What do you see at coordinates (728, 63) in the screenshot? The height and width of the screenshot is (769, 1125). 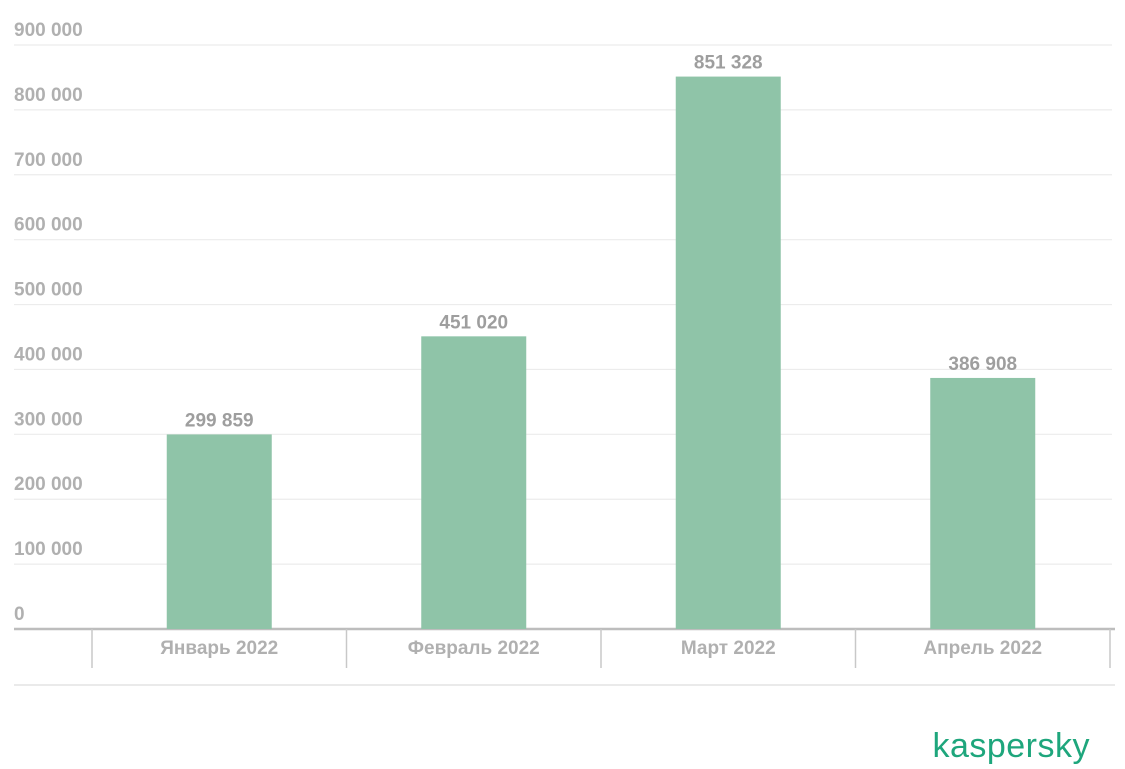 I see `value-label: 851 328` at bounding box center [728, 63].